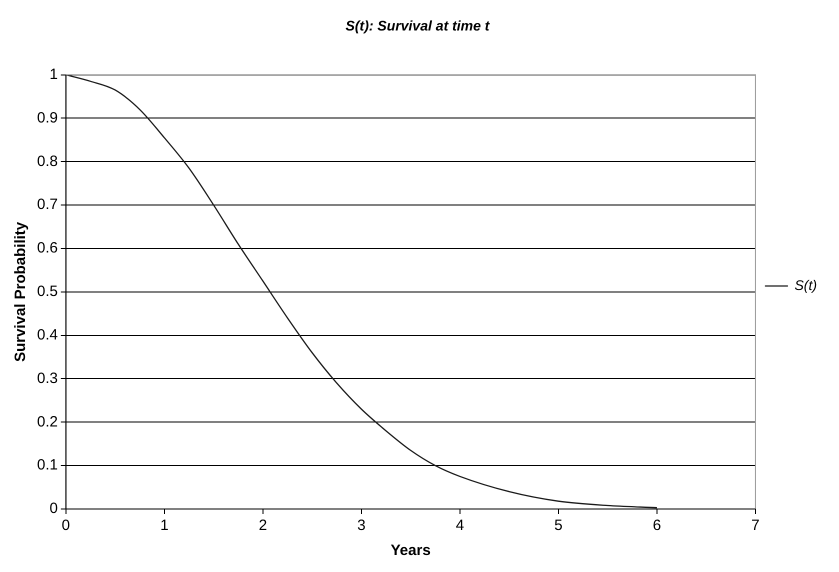 This screenshot has height=572, width=839. What do you see at coordinates (361, 525) in the screenshot?
I see `x-tick-label: 3` at bounding box center [361, 525].